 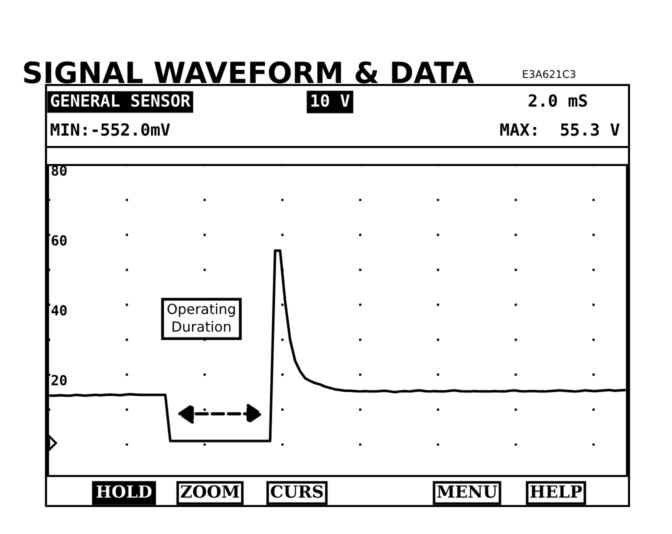 I want to click on text: 2.0 mS, so click(x=557, y=100).